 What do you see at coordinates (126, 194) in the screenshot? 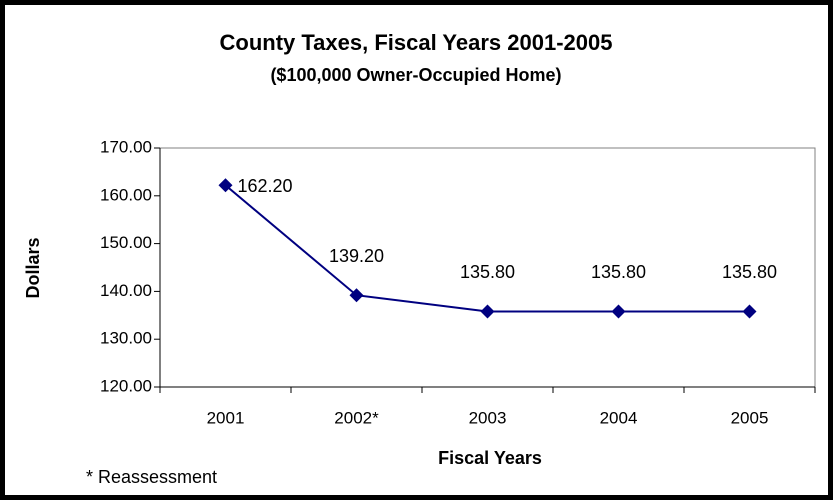
I see `y-tick-label: 160.00` at bounding box center [126, 194].